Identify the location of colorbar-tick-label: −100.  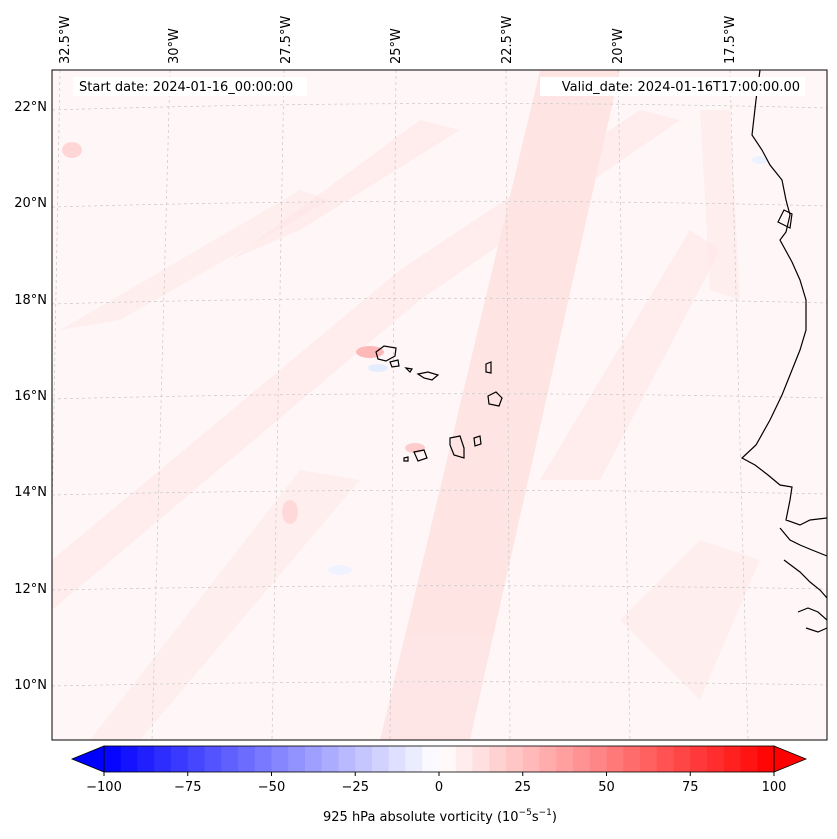
(104, 787).